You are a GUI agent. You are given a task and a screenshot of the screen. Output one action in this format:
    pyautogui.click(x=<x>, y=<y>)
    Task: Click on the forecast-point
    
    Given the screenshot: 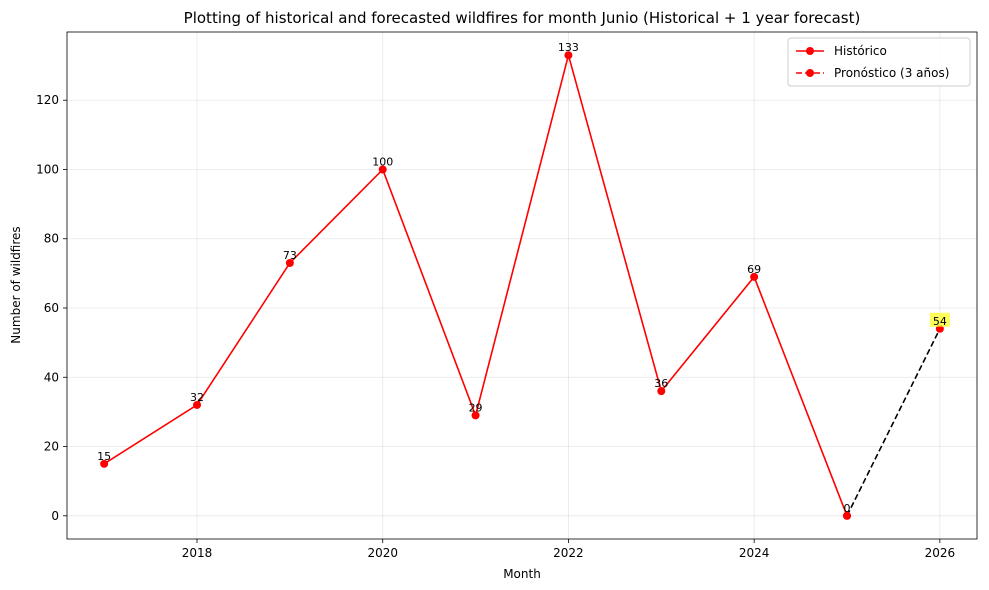 What is the action you would take?
    pyautogui.click(x=847, y=515)
    